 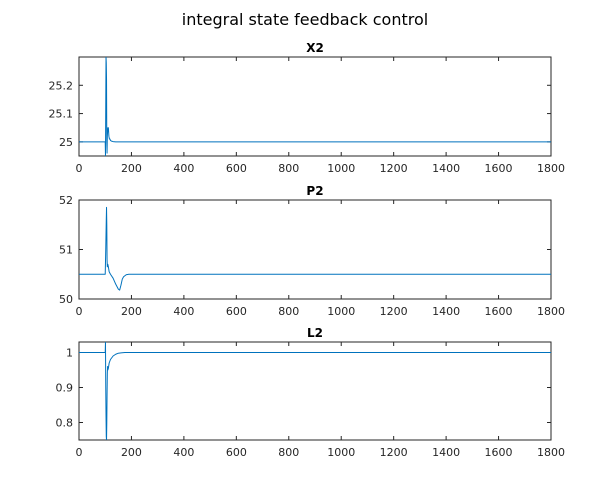 What do you see at coordinates (61, 85) in the screenshot?
I see `y-tick-label: 25.2` at bounding box center [61, 85].